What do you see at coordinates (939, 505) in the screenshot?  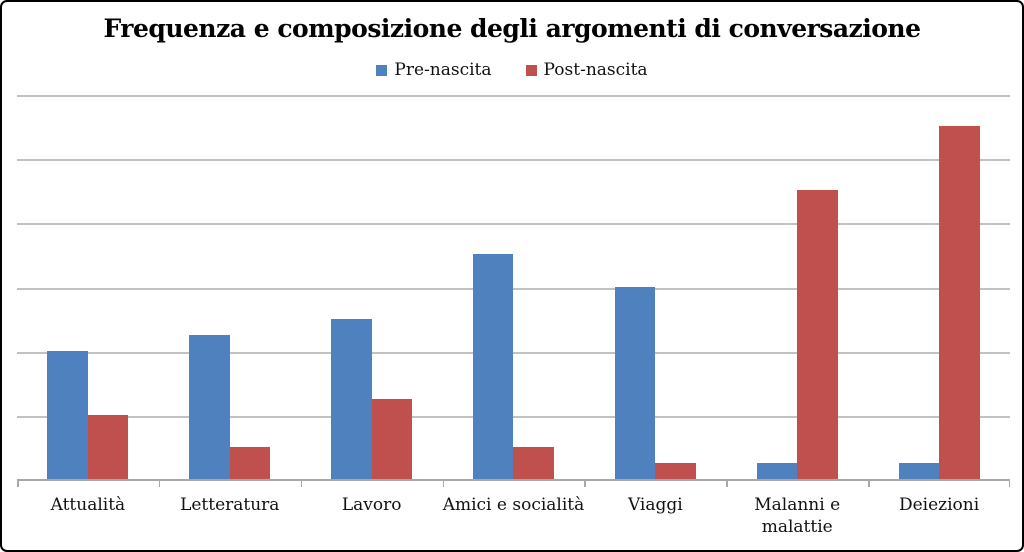 I see `x-axis-label: Deiezioni` at bounding box center [939, 505].